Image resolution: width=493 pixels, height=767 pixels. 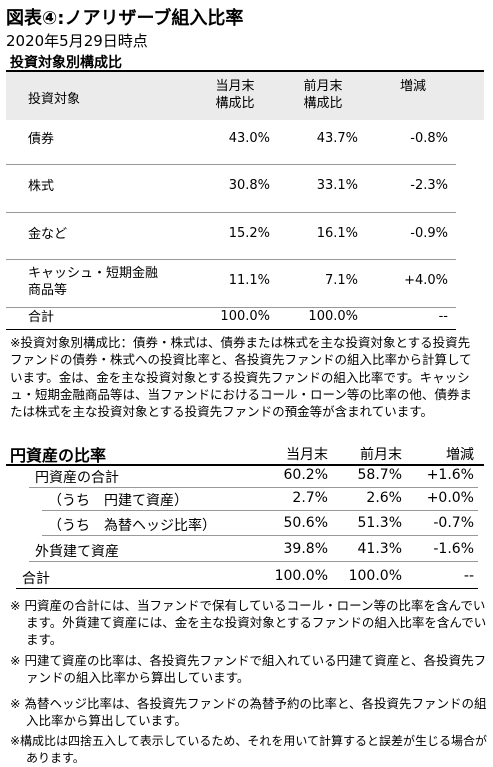 I want to click on date: 2020年5月29日時点, so click(x=77, y=41).